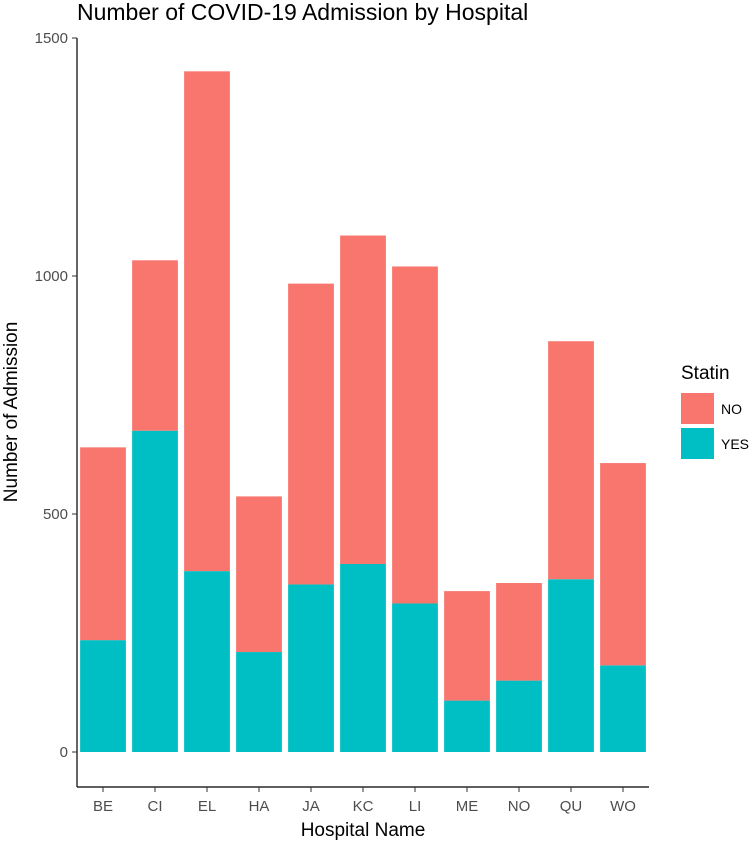  I want to click on x-tick-label-ja: JA, so click(311, 806).